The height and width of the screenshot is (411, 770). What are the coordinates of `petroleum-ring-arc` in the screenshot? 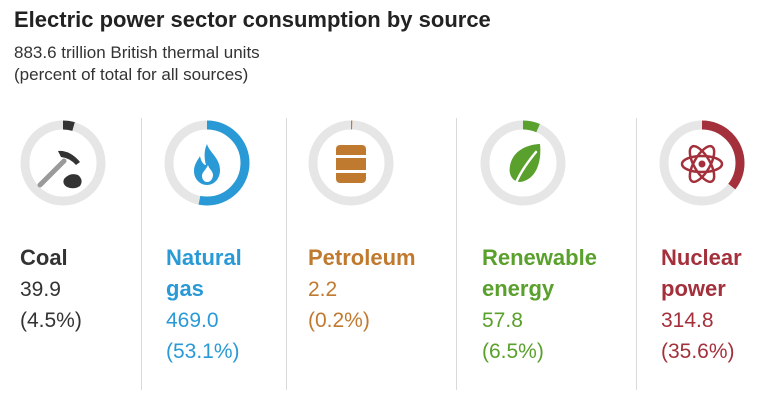 It's located at (351, 163).